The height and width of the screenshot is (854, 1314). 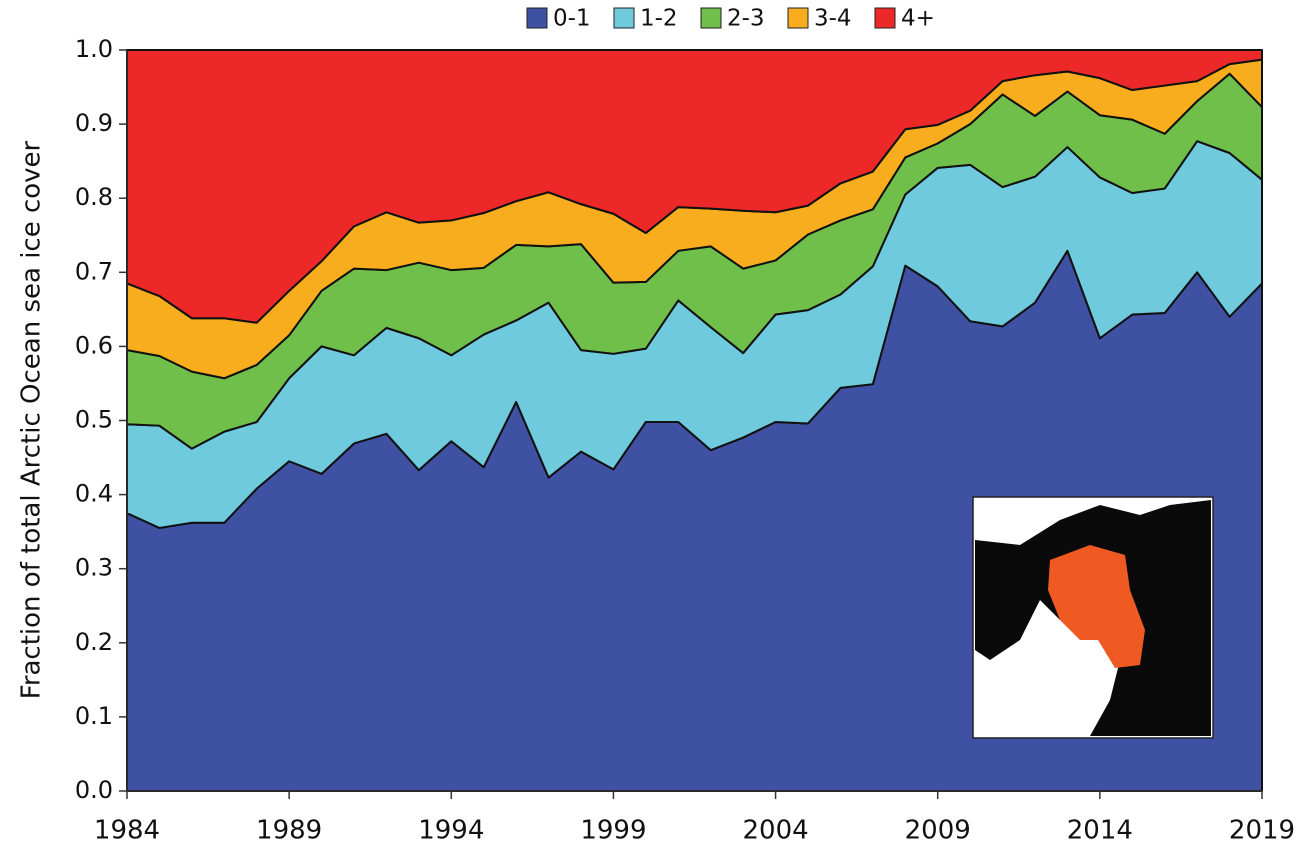 What do you see at coordinates (938, 831) in the screenshot?
I see `x-tick-label: 2009` at bounding box center [938, 831].